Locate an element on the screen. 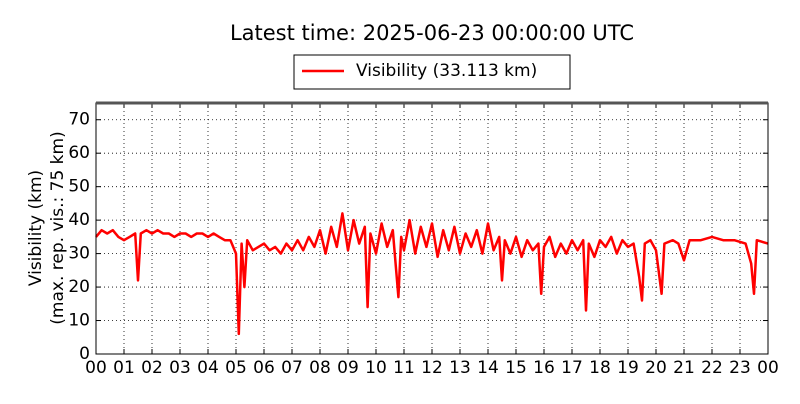 Image resolution: width=800 pixels, height=404 pixels. x-tick-label: 20 is located at coordinates (656, 368).